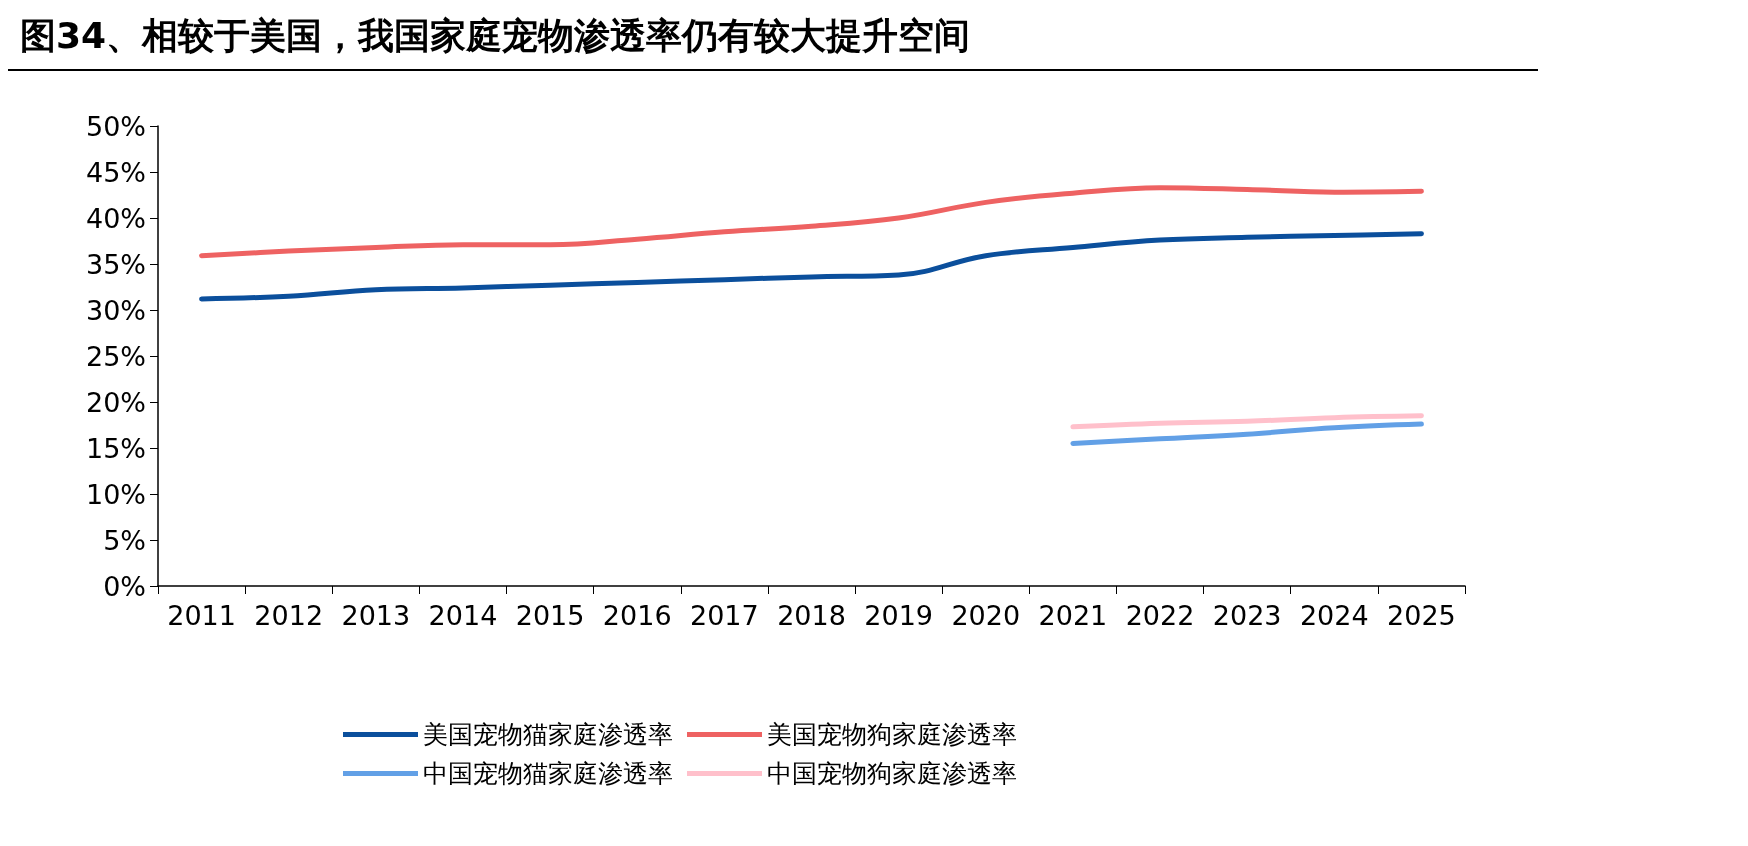 This screenshot has width=1748, height=846. I want to click on x-tick-label: 2020, so click(986, 615).